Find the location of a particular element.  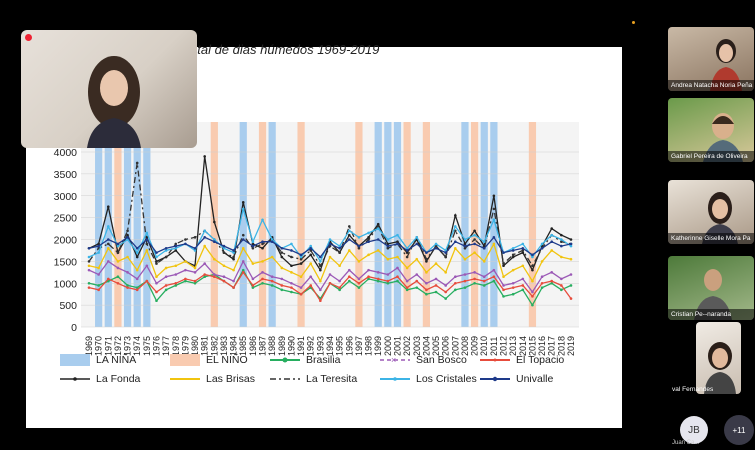

x-tick-label: 1998 is located at coordinates (369, 346).